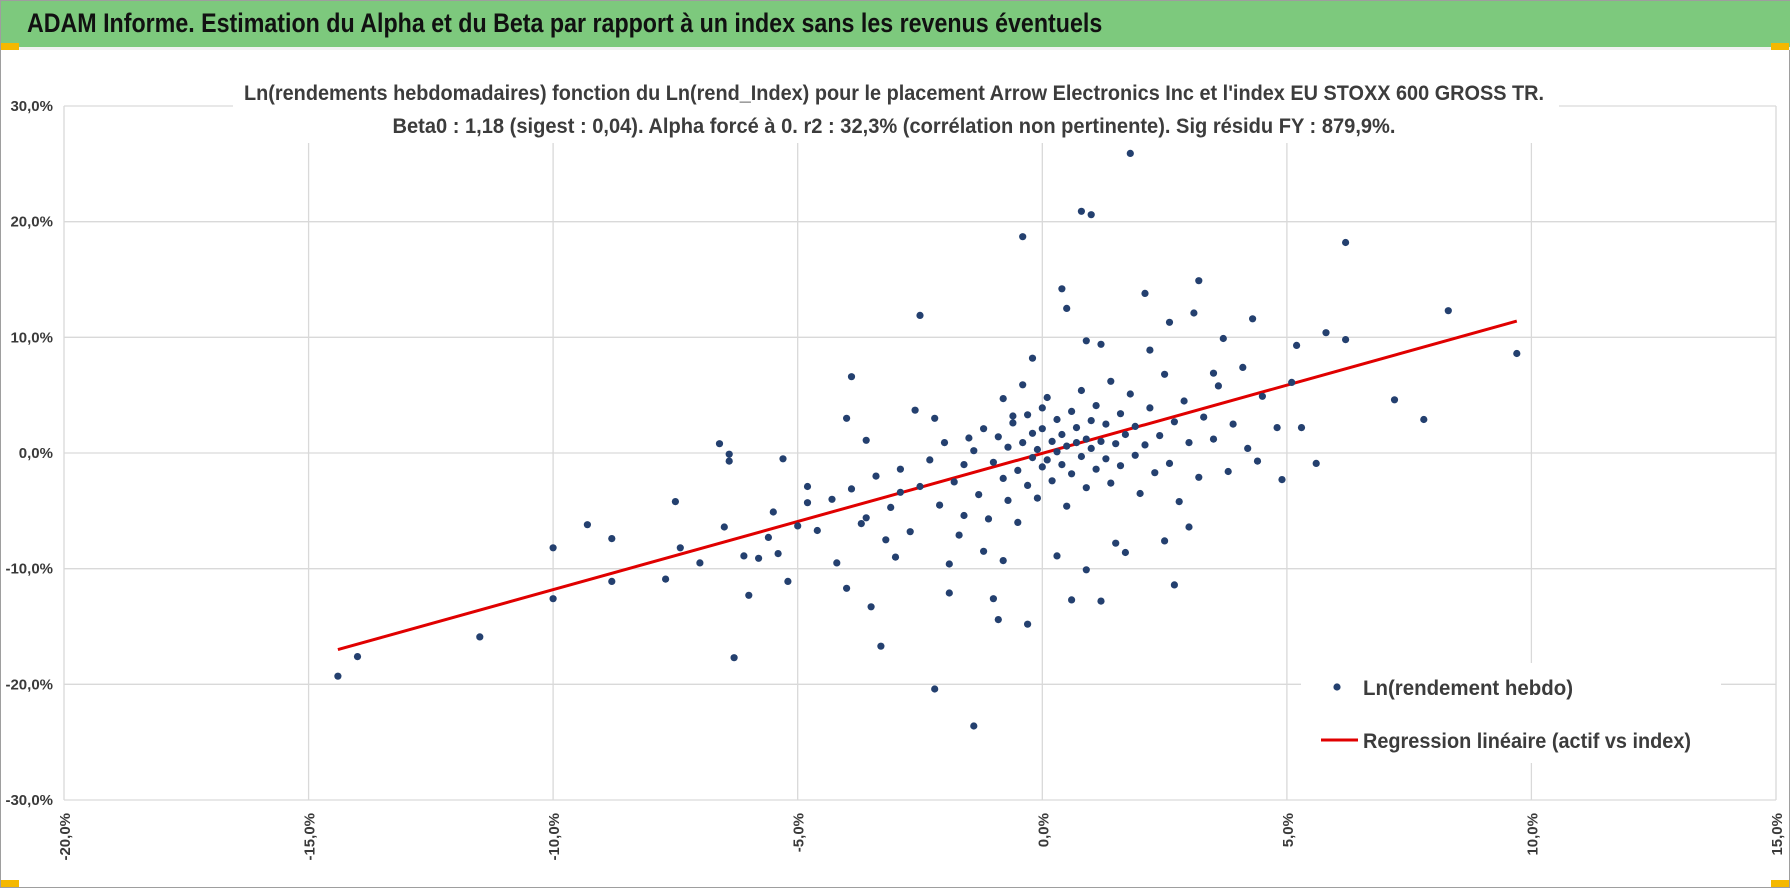 The image size is (1790, 889). I want to click on corner-marker-bottom-right, so click(1780, 883).